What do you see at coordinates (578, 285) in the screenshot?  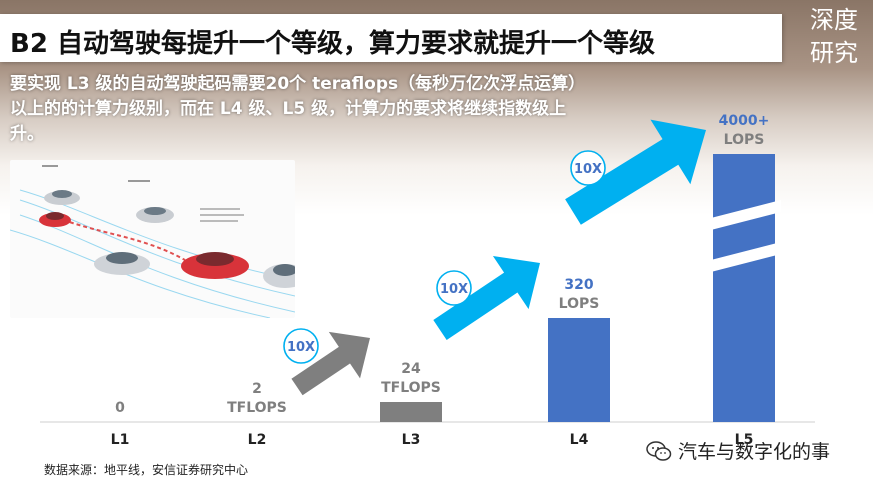 I see `data-label: 320` at bounding box center [578, 285].